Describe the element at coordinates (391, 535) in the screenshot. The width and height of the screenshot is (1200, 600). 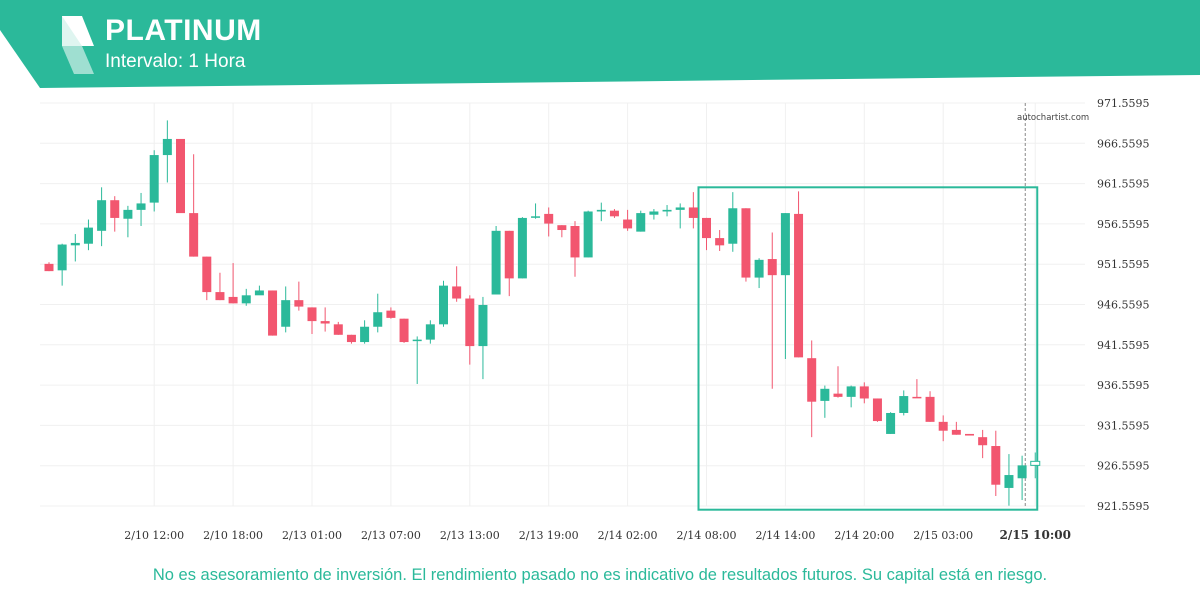
I see `x-tick-label: 2/13 07:00` at that location.